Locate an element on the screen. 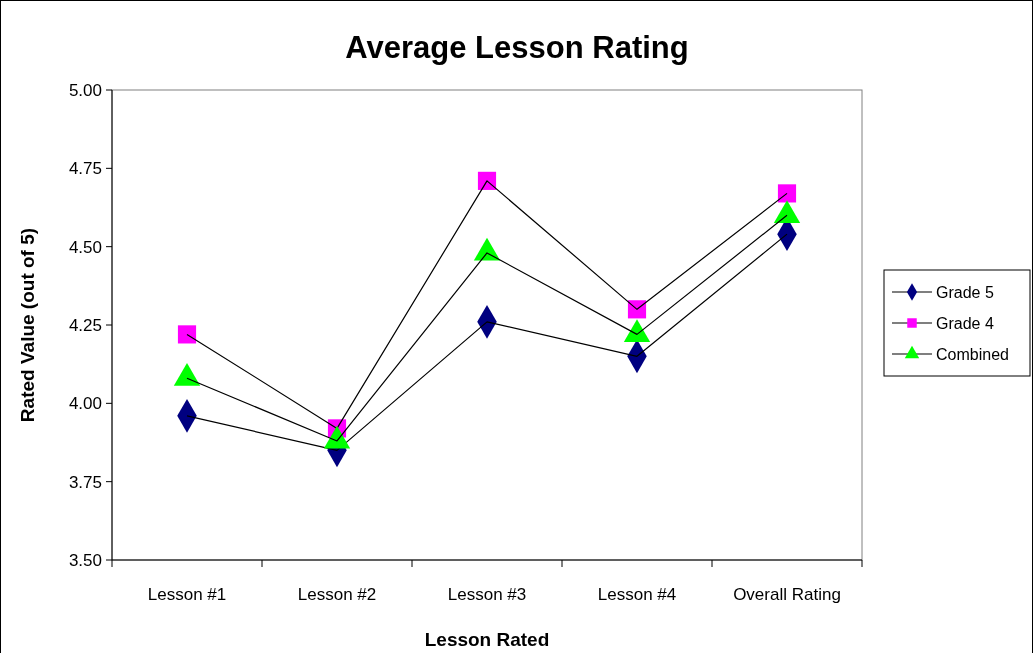 The height and width of the screenshot is (653, 1033). y-tick-label: 4.75 is located at coordinates (85, 169).